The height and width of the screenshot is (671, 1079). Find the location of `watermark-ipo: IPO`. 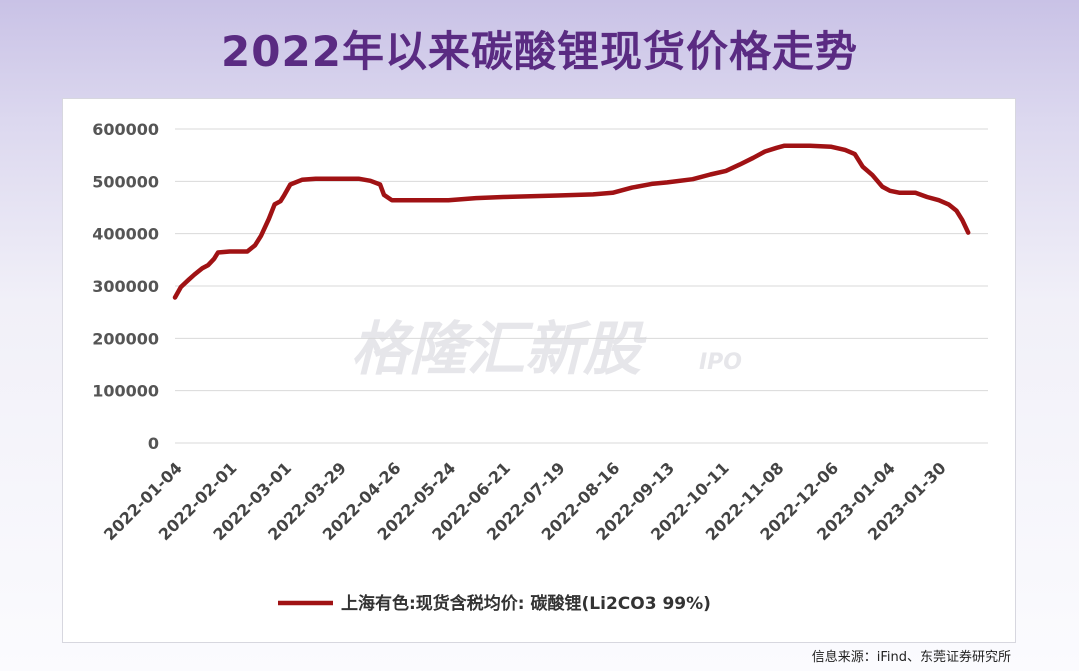

watermark-ipo: IPO is located at coordinates (720, 362).